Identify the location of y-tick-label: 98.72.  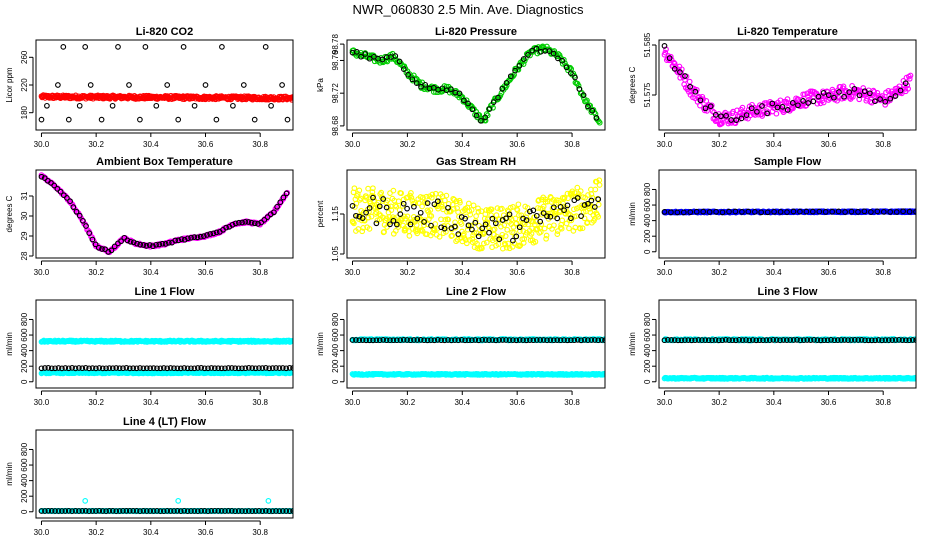
(335, 93).